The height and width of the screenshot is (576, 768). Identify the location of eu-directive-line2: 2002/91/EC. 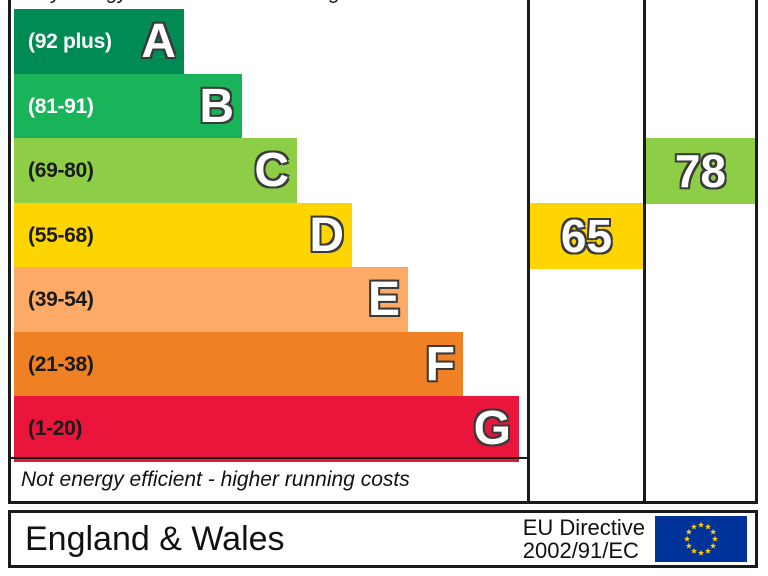
(580, 550).